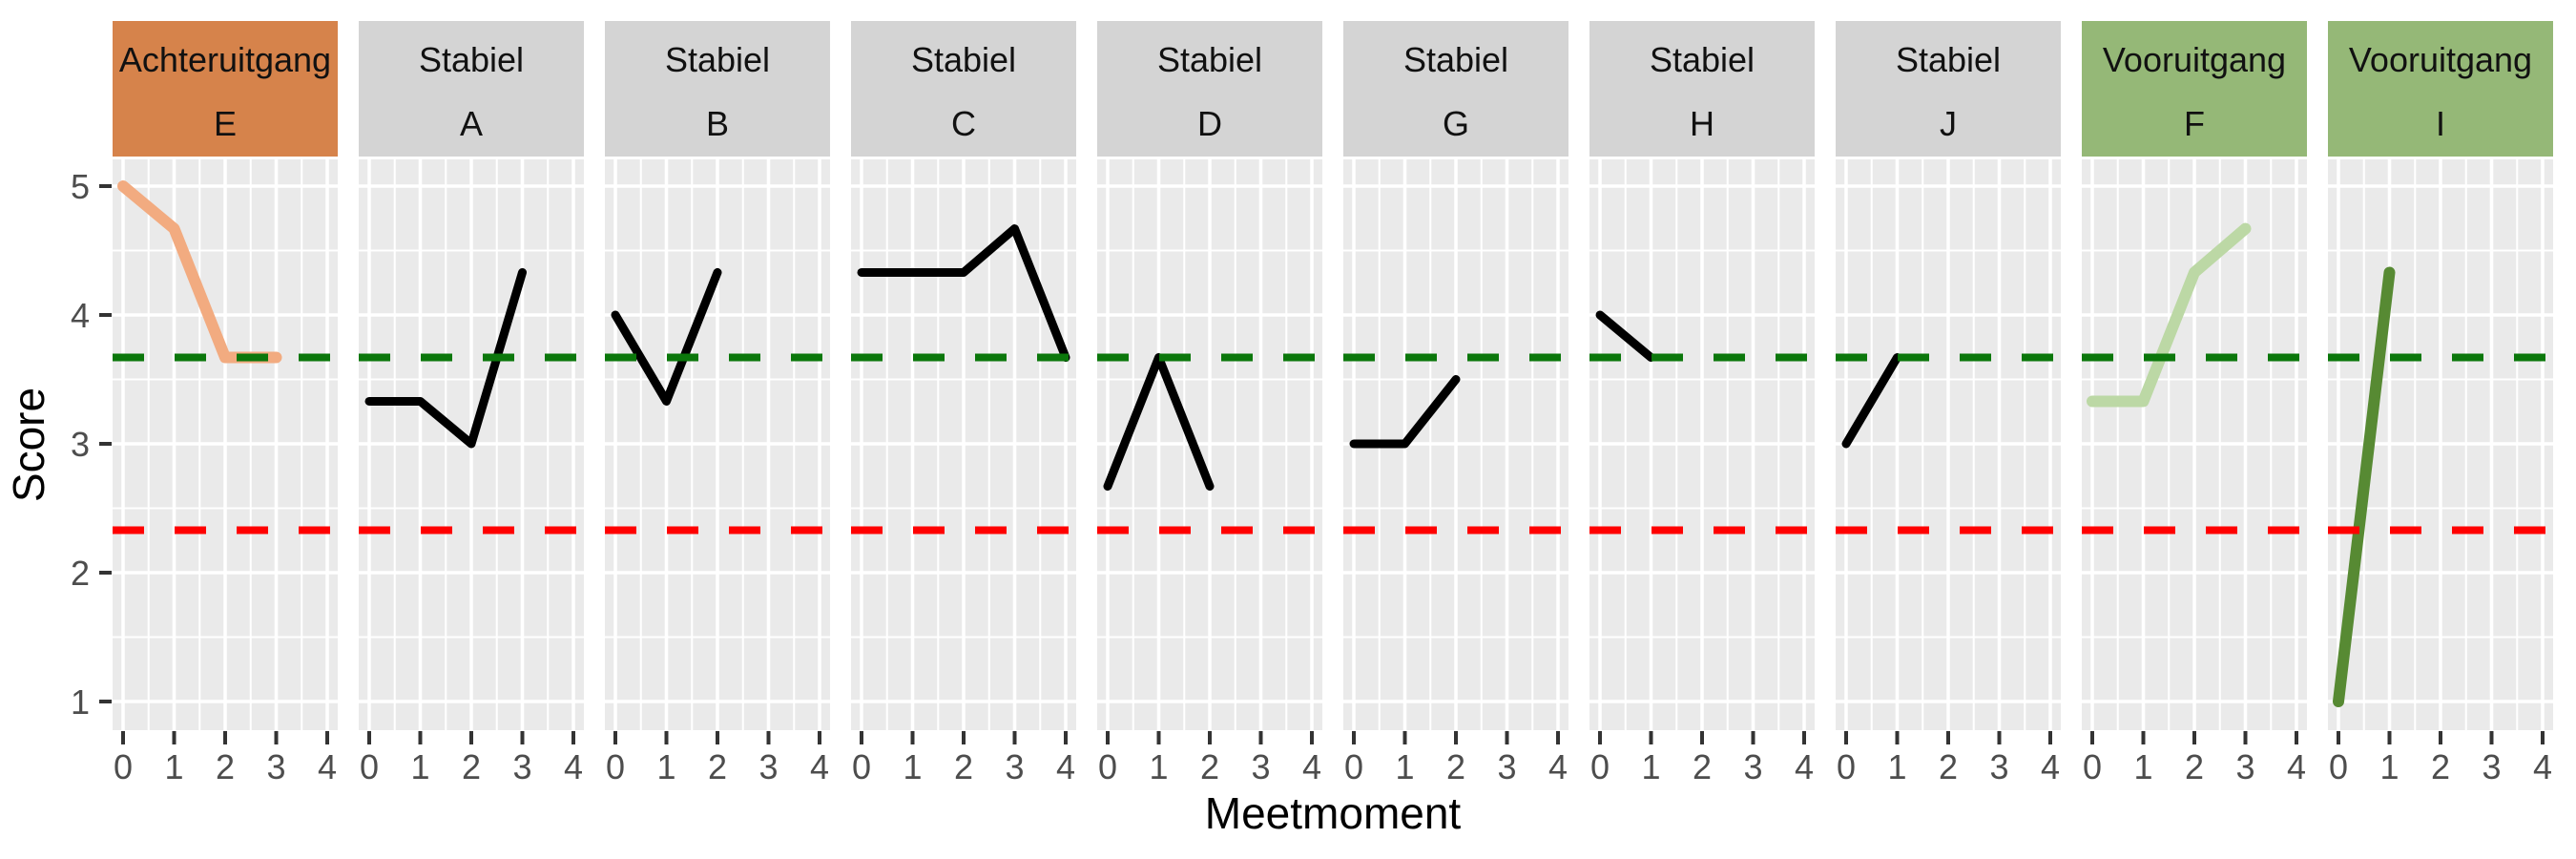 The image size is (2576, 859). I want to click on facet-strip-H, so click(1702, 89).